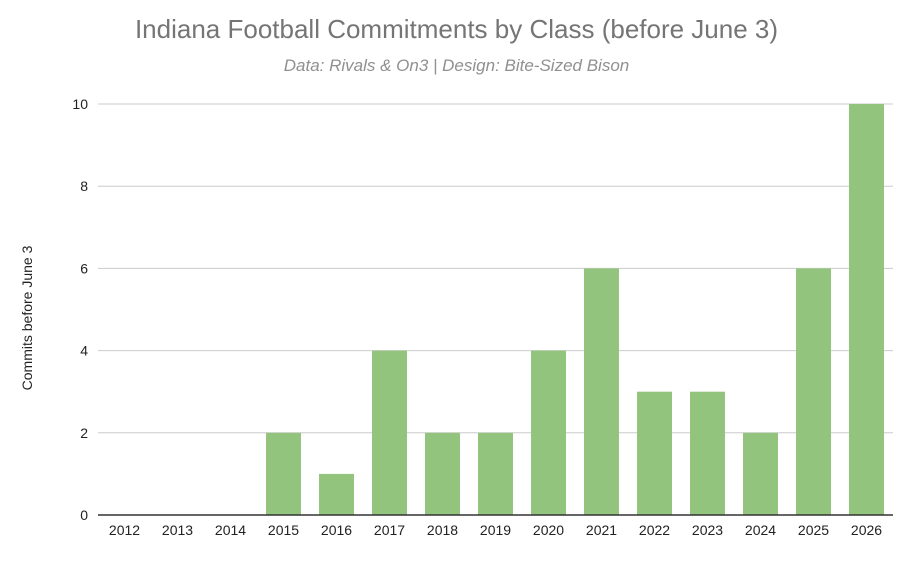  I want to click on y-tick-label: 6, so click(84, 268).